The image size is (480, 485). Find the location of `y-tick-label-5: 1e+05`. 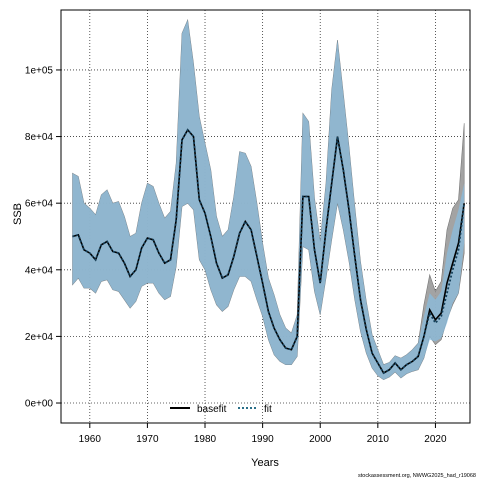

y-tick-label-5: 1e+05 is located at coordinates (39, 70).